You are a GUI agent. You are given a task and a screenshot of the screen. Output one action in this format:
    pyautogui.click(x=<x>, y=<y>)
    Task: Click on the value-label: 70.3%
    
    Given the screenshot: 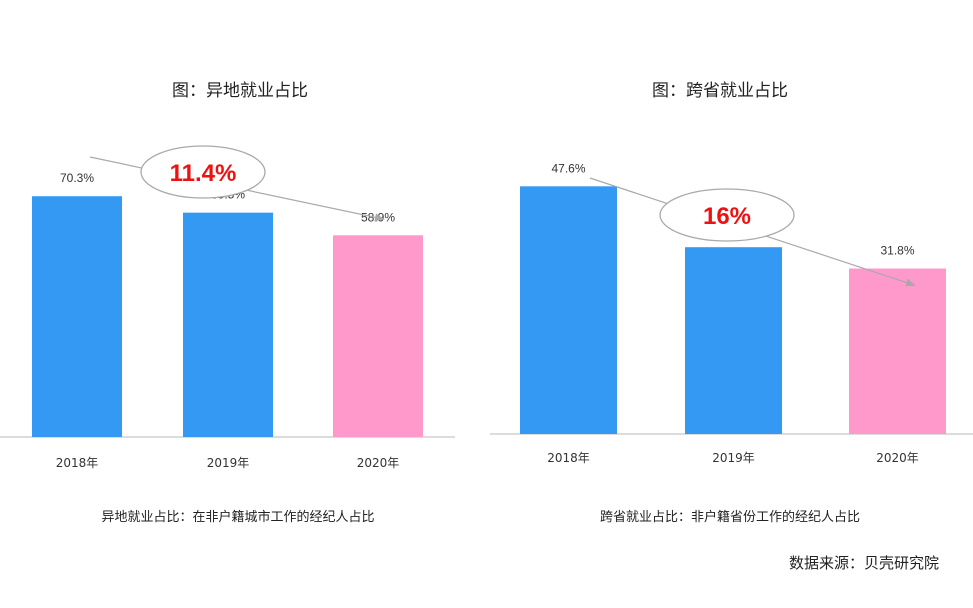 What is the action you would take?
    pyautogui.click(x=77, y=178)
    